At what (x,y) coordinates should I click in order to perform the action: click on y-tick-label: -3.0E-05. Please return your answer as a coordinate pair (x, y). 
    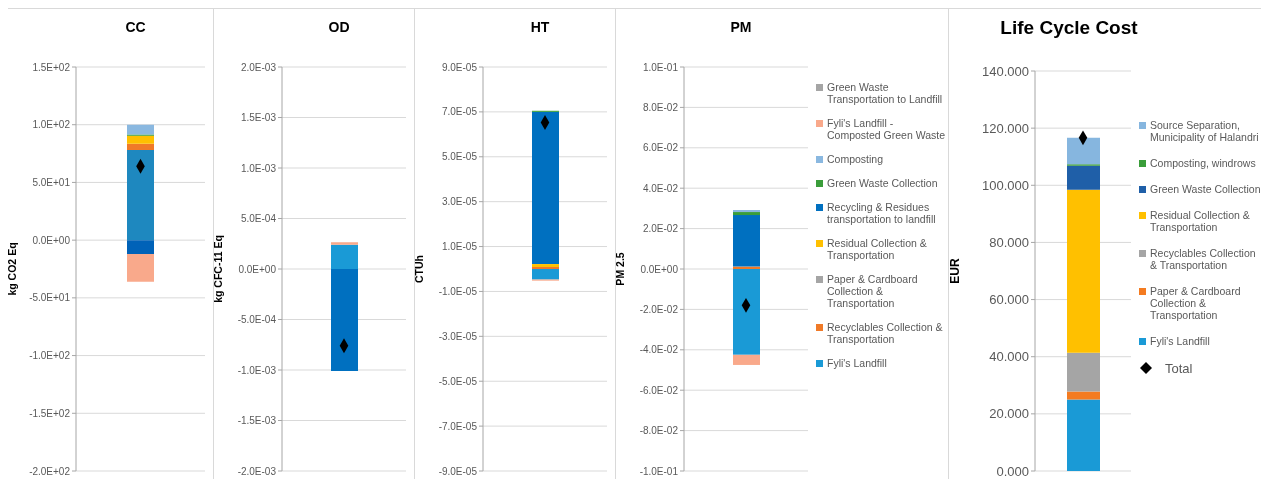
    Looking at the image, I should click on (458, 336).